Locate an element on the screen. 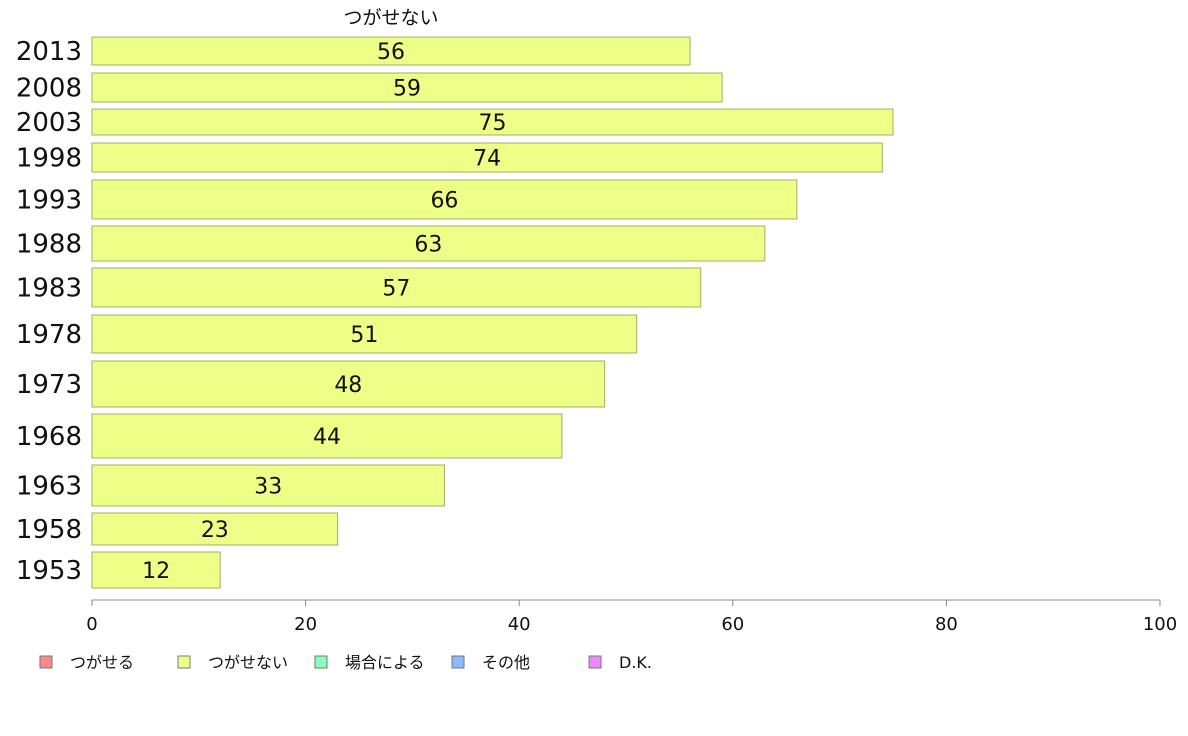 This screenshot has height=736, width=1188. x-tick-label: 20 is located at coordinates (305, 624).